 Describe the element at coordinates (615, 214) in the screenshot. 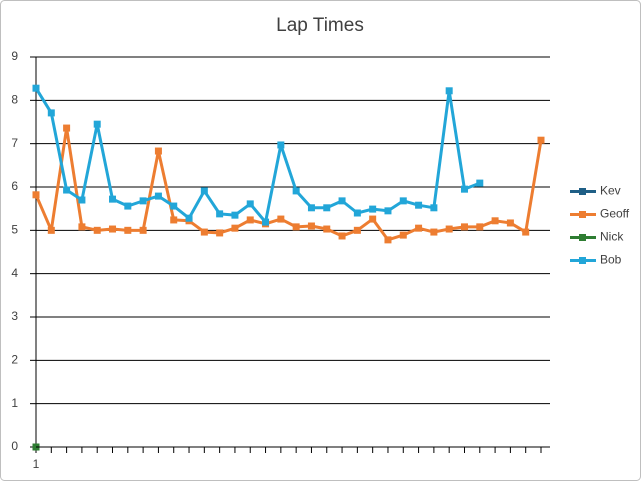

I see `legend-label: Geoff` at that location.